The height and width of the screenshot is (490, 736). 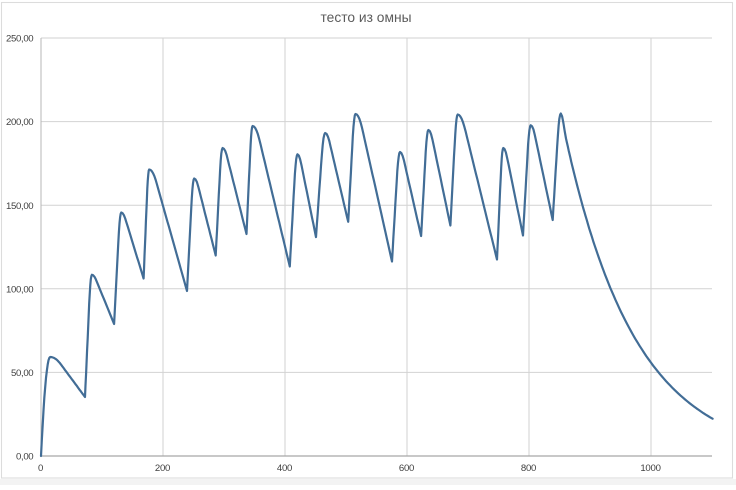 What do you see at coordinates (19, 206) in the screenshot?
I see `svg-text: 150,00` at bounding box center [19, 206].